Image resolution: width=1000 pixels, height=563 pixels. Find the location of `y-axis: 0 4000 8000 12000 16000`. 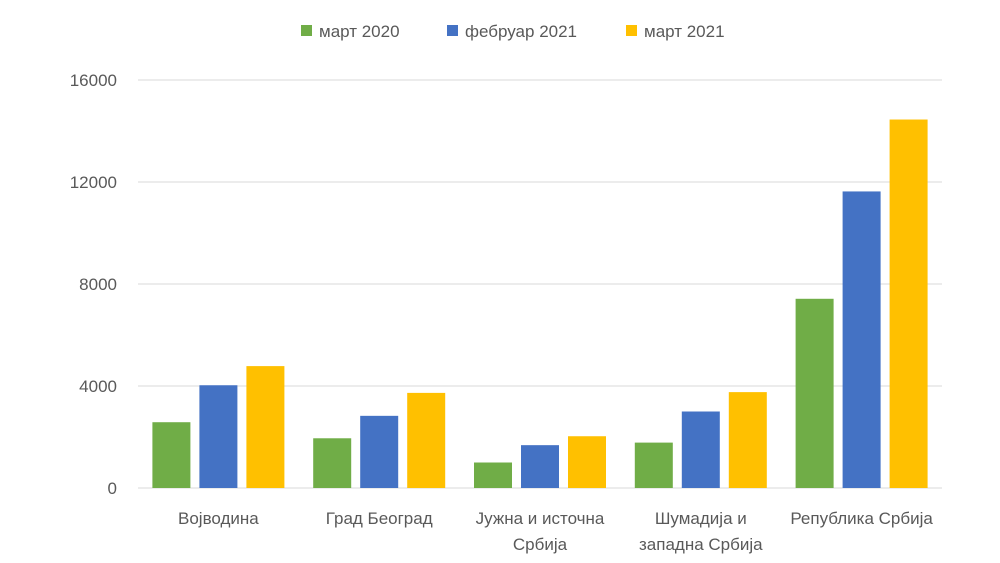

y-axis: 0 4000 8000 12000 16000 is located at coordinates (93, 284).